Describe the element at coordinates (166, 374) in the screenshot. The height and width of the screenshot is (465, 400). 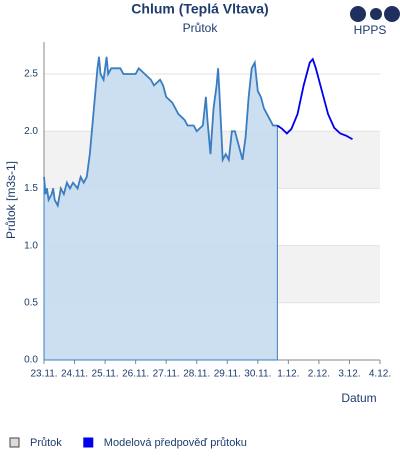
I see `x-tick-label: 27.11.` at that location.